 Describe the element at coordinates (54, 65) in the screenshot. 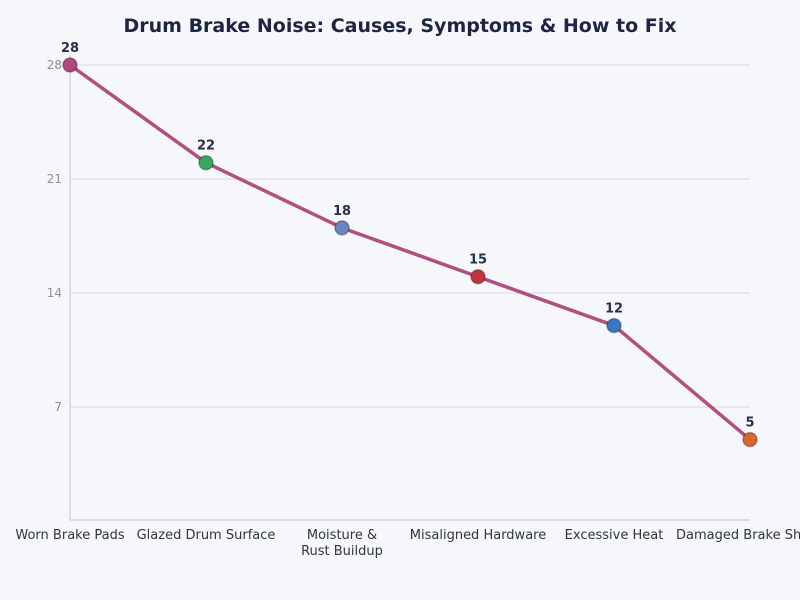

I see `y-tick-label: 28` at that location.